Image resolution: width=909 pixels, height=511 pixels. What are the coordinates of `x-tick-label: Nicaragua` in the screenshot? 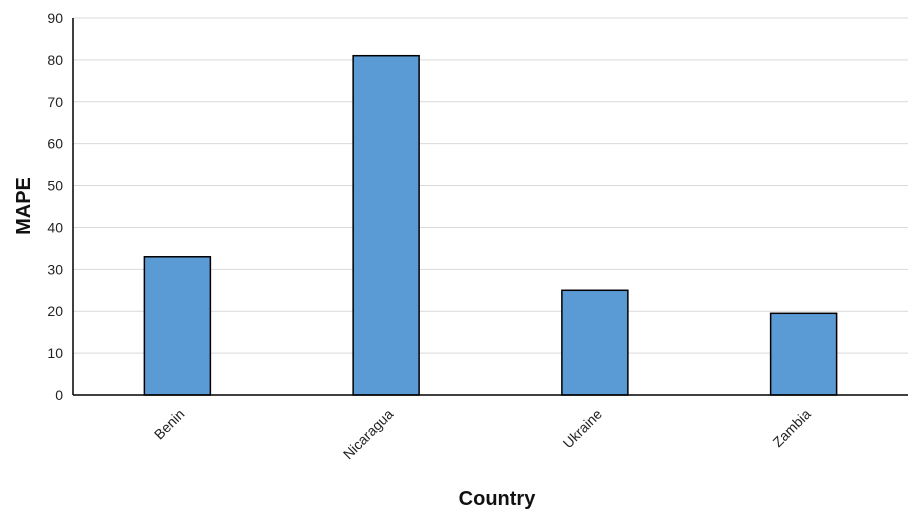 It's located at (368, 434).